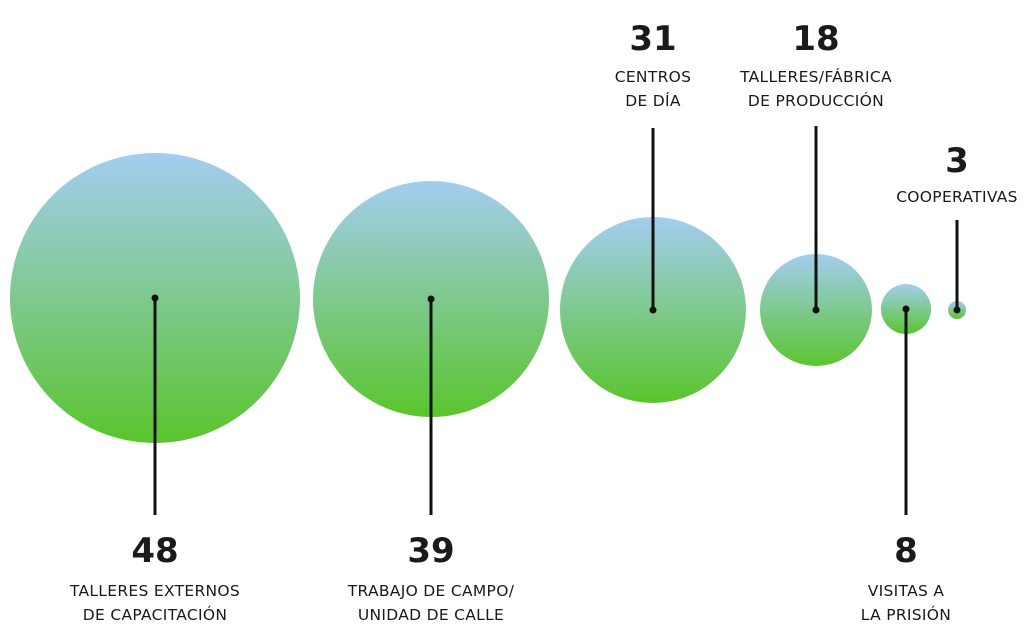  Describe the element at coordinates (653, 77) in the screenshot. I see `category-label-31-line-1: CENTROS` at that location.